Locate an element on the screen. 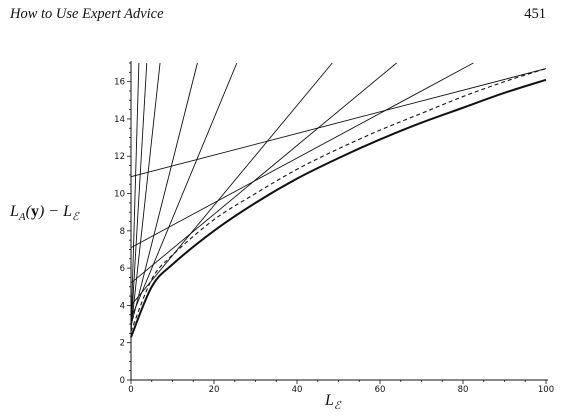 The height and width of the screenshot is (418, 562). x-axis-label: Lℰ is located at coordinates (333, 402).